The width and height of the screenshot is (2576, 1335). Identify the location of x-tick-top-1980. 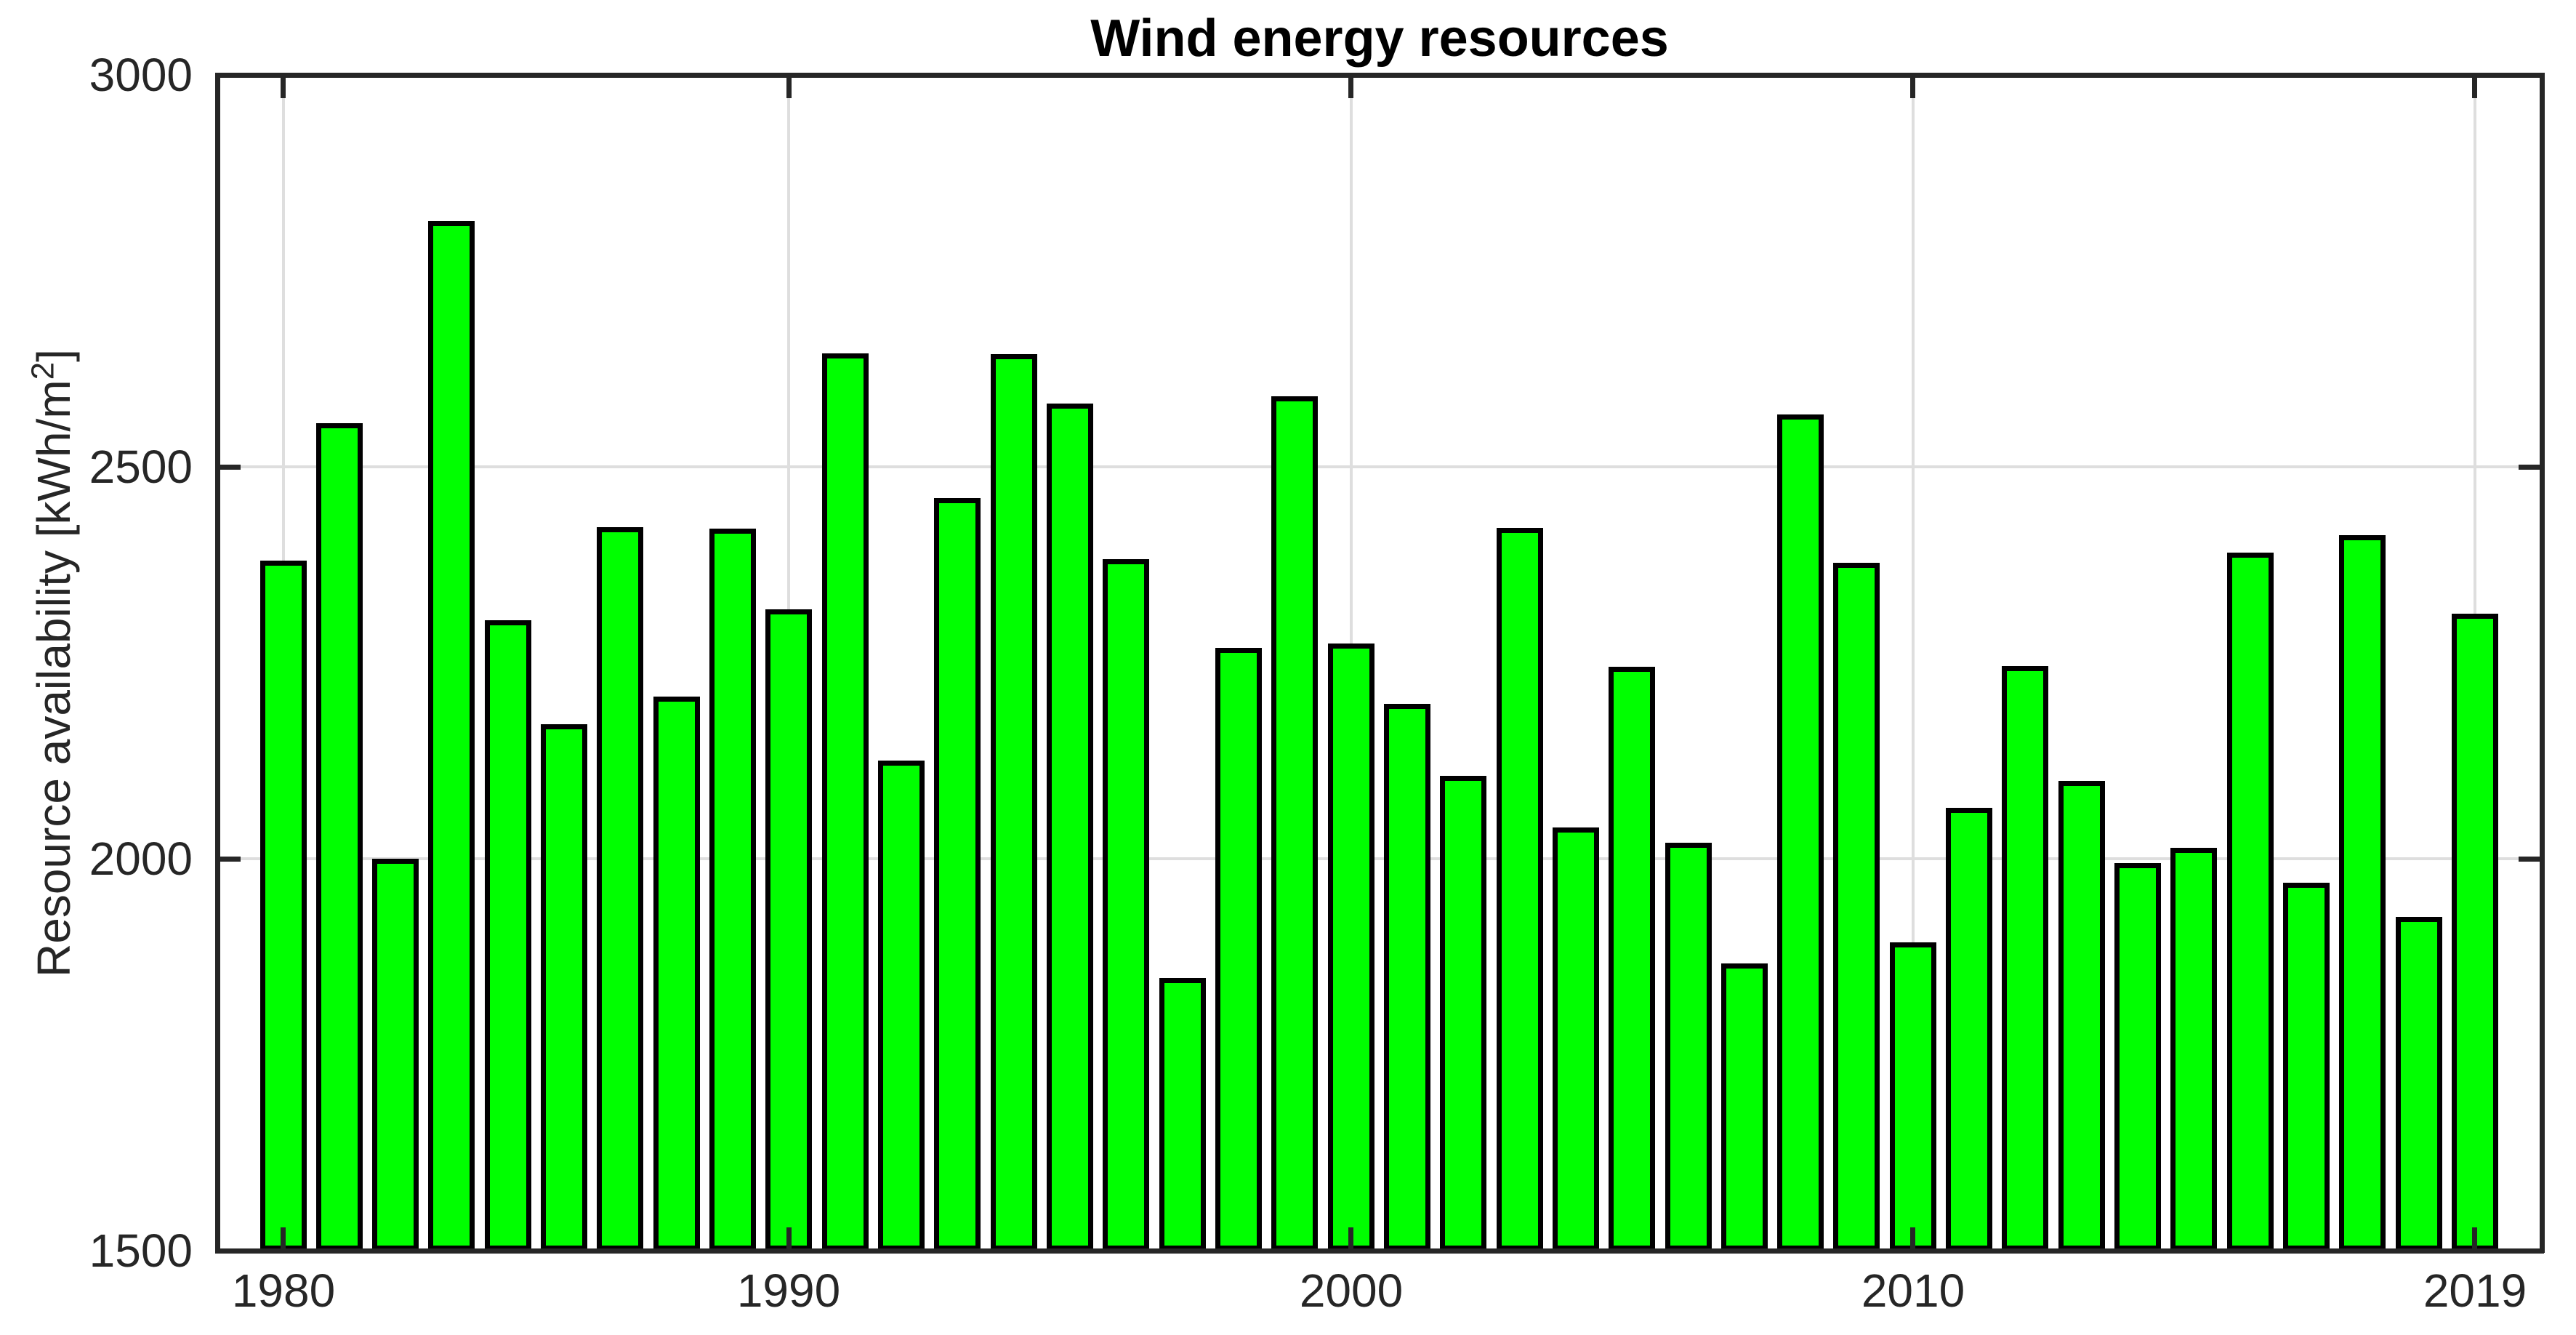
(283, 86).